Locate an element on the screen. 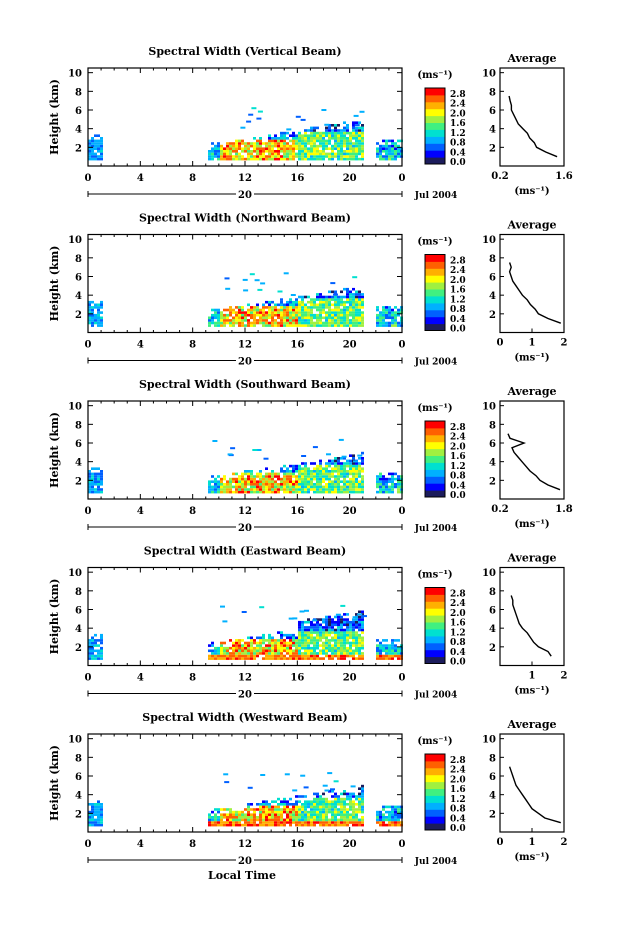  y-tick-label: 6 is located at coordinates (78, 611).